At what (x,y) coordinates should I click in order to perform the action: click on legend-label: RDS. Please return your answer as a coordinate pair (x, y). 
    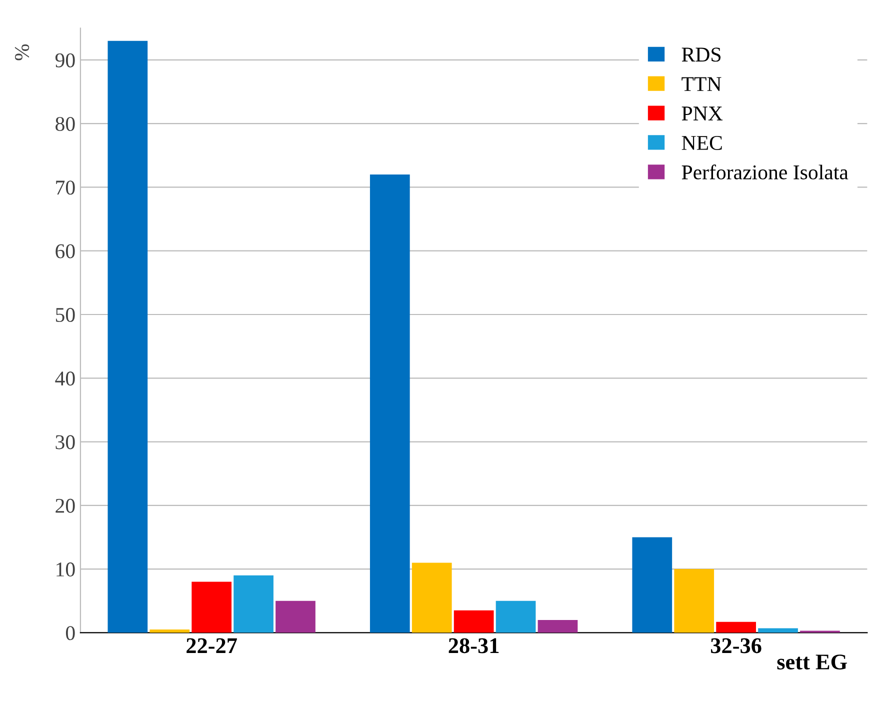
    Looking at the image, I should click on (701, 55).